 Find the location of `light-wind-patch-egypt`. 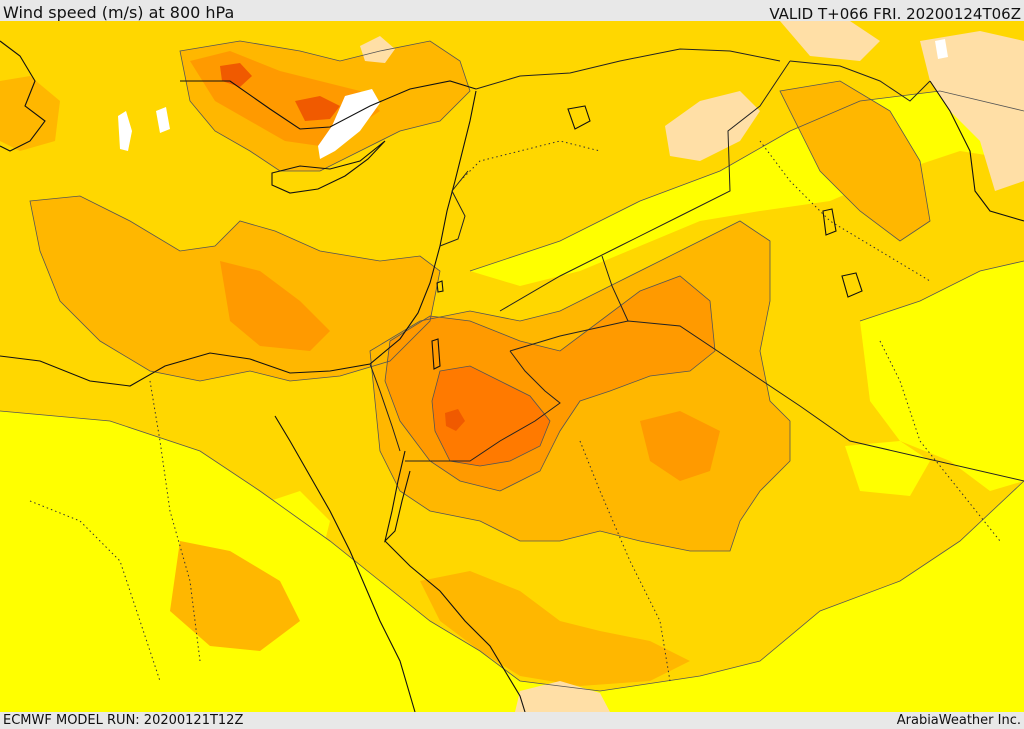

light-wind-patch-egypt is located at coordinates (45, 551).